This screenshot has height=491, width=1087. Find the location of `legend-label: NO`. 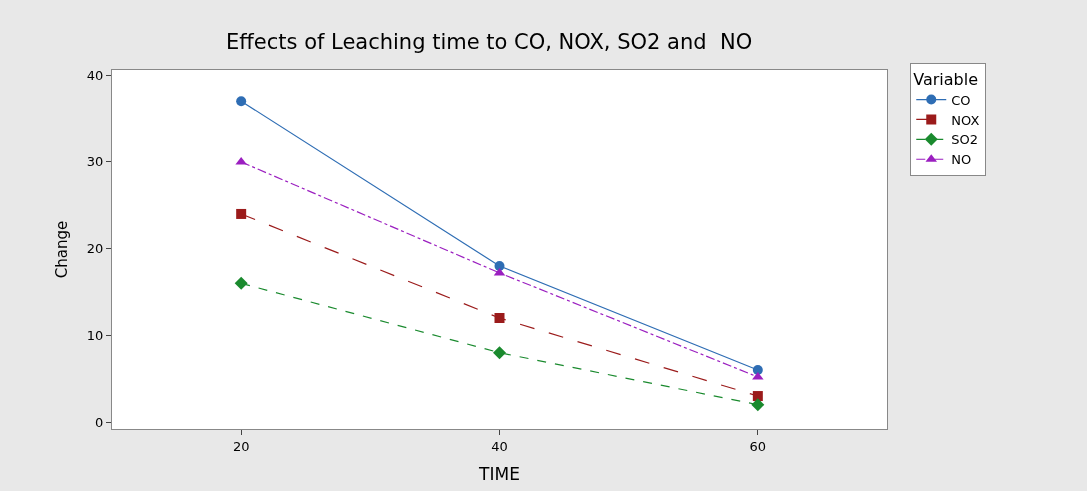

legend-label: NO is located at coordinates (961, 160).